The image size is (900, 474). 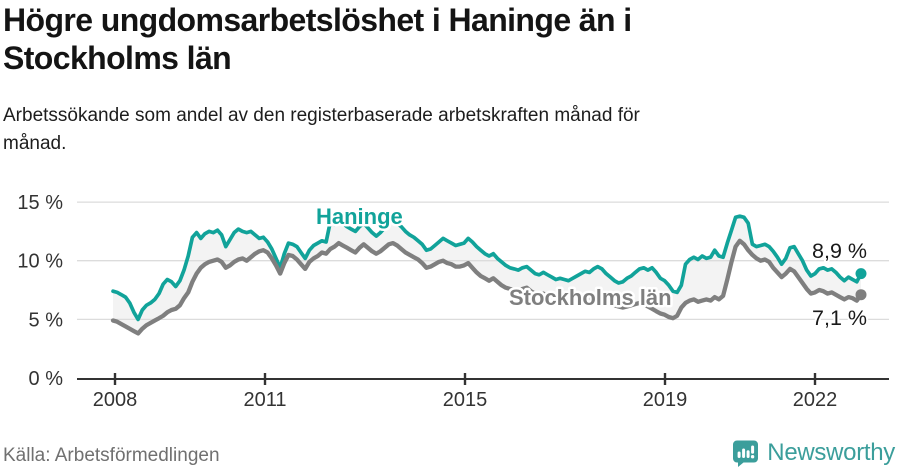 What do you see at coordinates (665, 400) in the screenshot?
I see `x-tick-label-2019: 2019` at bounding box center [665, 400].